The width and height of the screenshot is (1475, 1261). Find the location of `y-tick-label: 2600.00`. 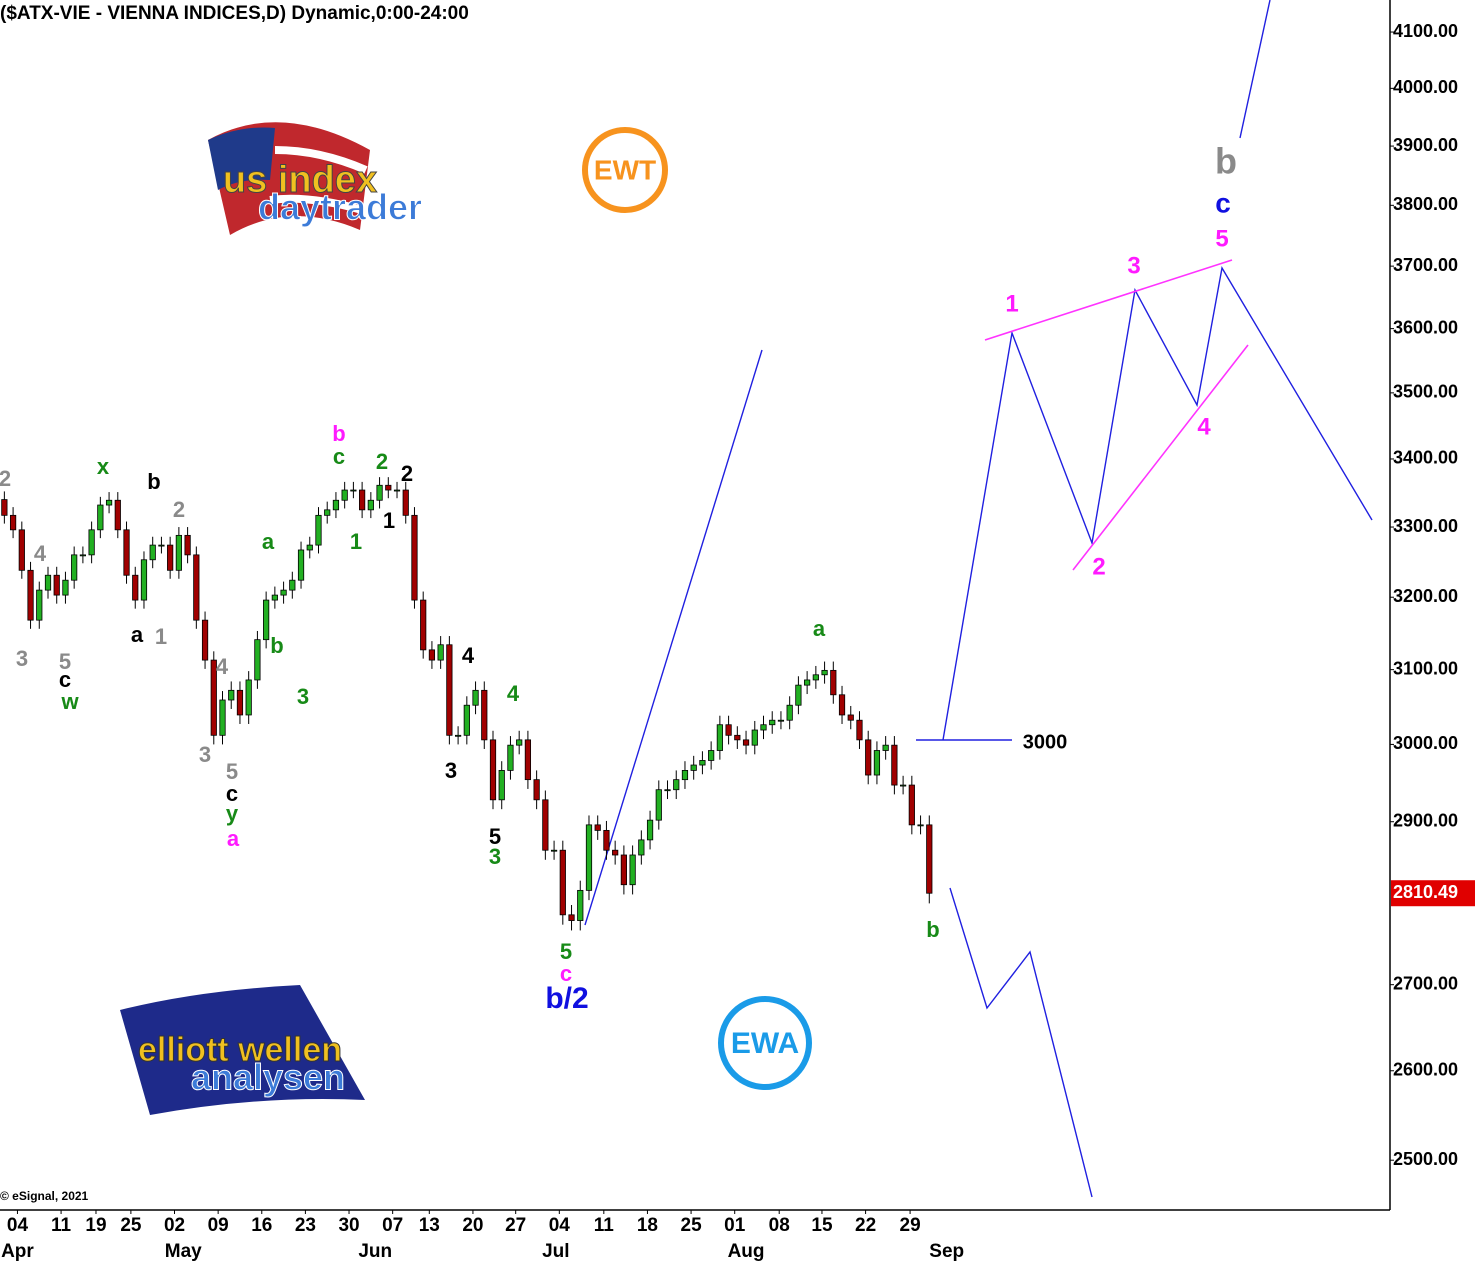

y-tick-label: 2600.00 is located at coordinates (1425, 1070).